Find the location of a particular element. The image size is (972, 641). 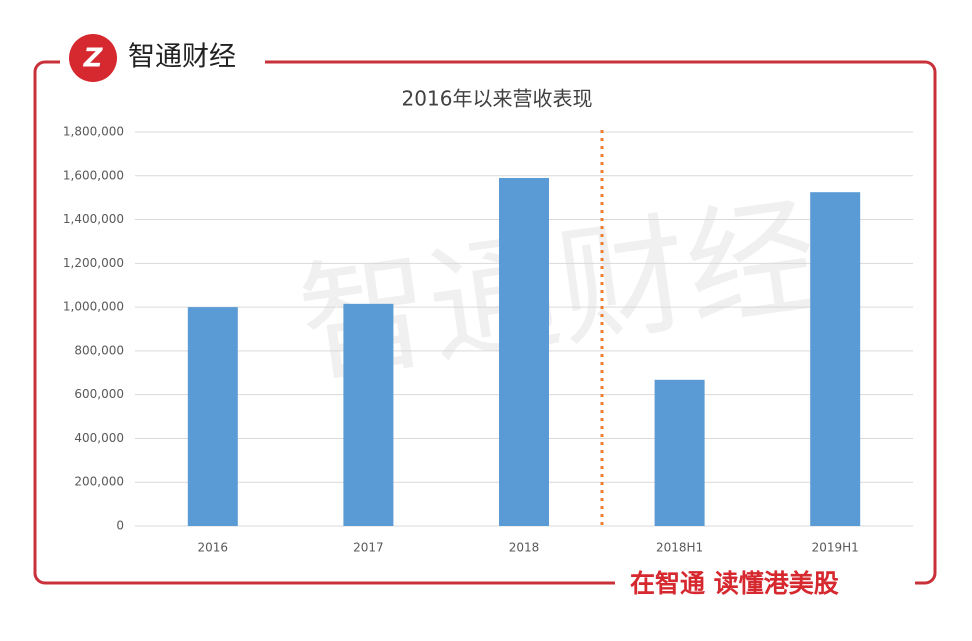

y-tick-label: 1,800,000 is located at coordinates (93, 132).